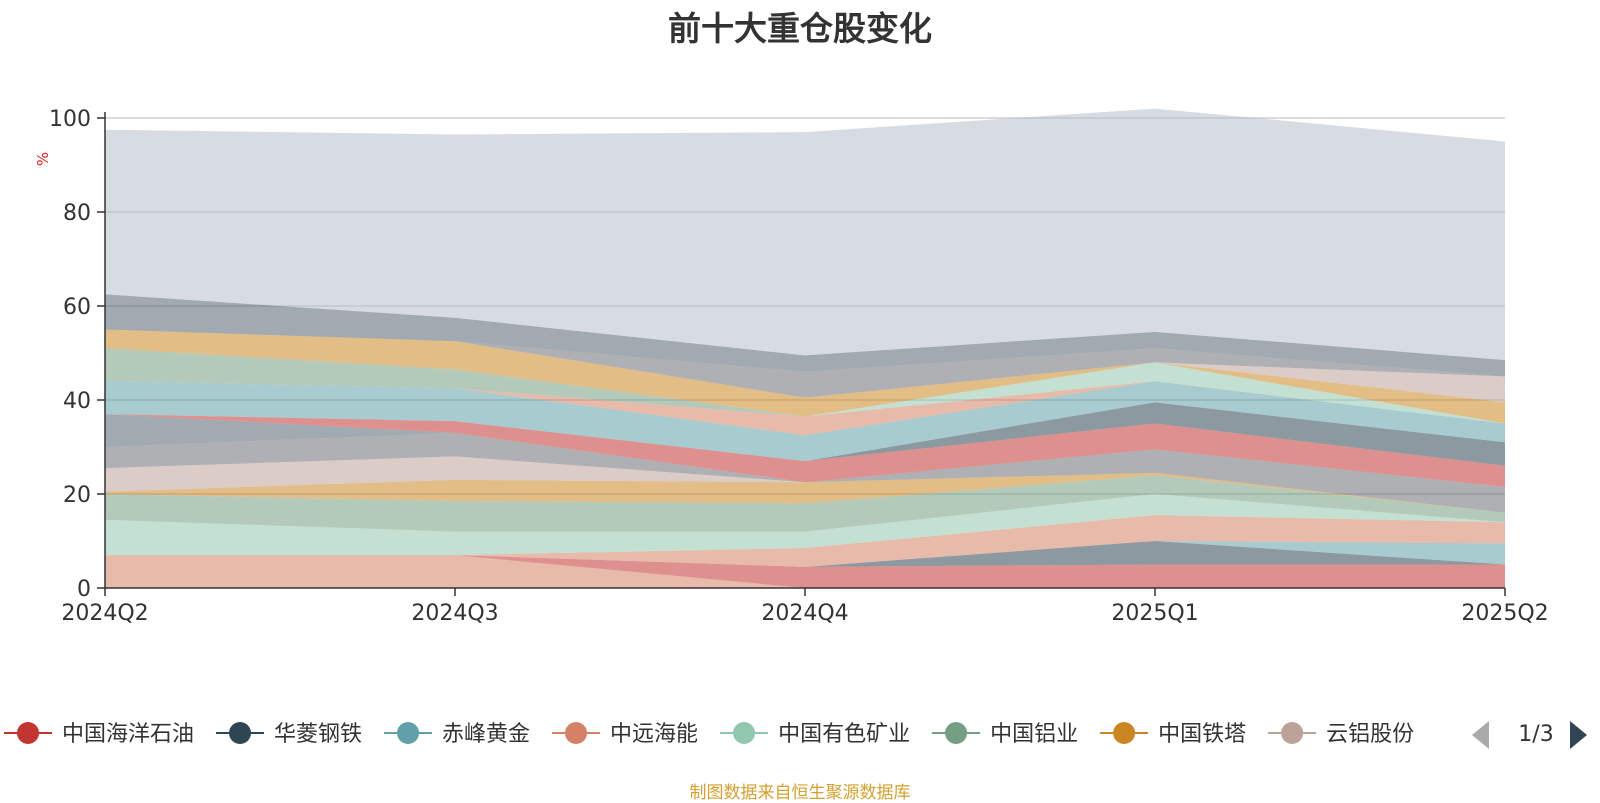  I want to click on chart-title: 前十大重仓股变化, so click(800, 28).